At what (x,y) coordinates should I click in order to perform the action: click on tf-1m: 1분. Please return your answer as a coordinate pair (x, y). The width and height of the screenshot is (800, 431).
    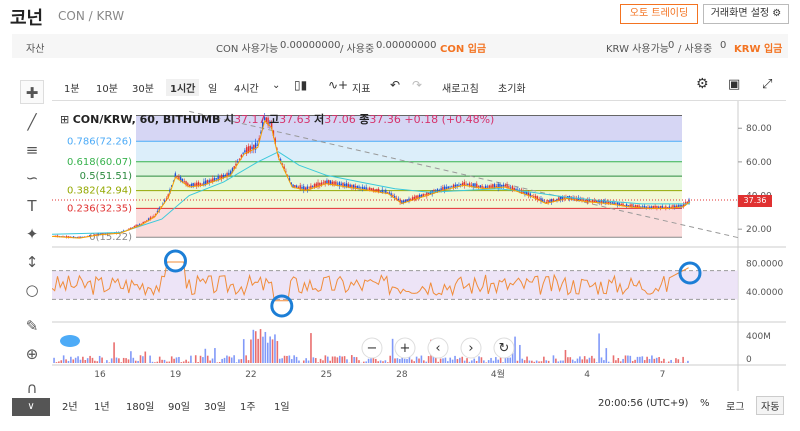
    Looking at the image, I should click on (72, 89).